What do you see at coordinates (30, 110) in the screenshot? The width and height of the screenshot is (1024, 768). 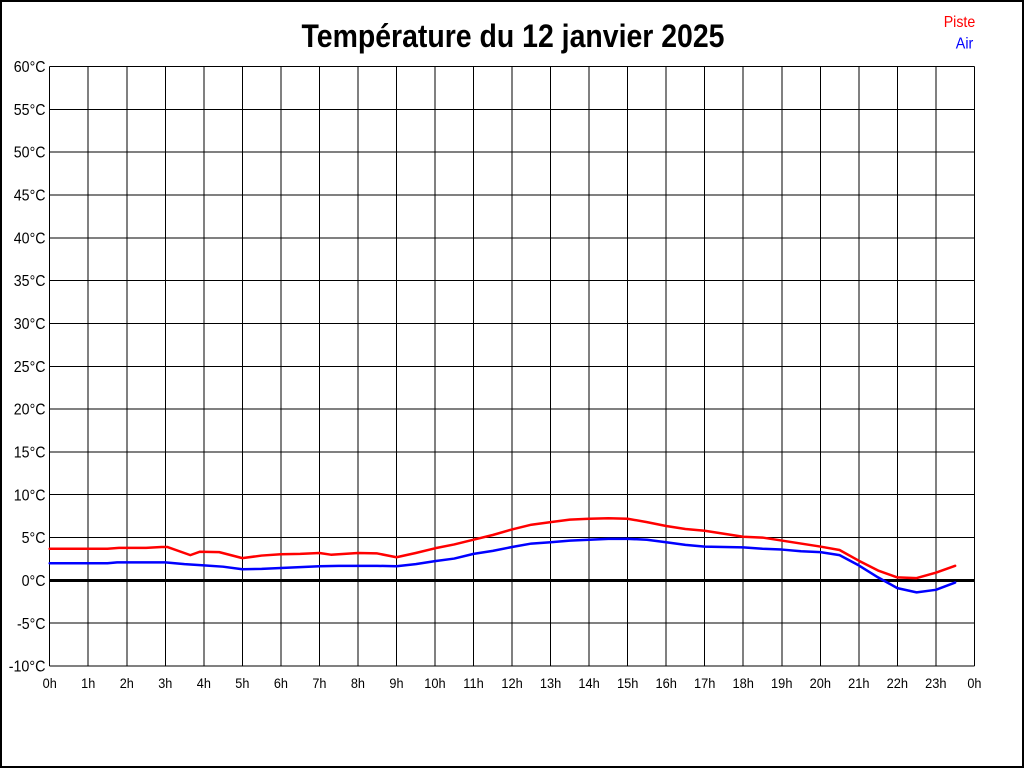 I see `svg-text: 55°C` at bounding box center [30, 110].